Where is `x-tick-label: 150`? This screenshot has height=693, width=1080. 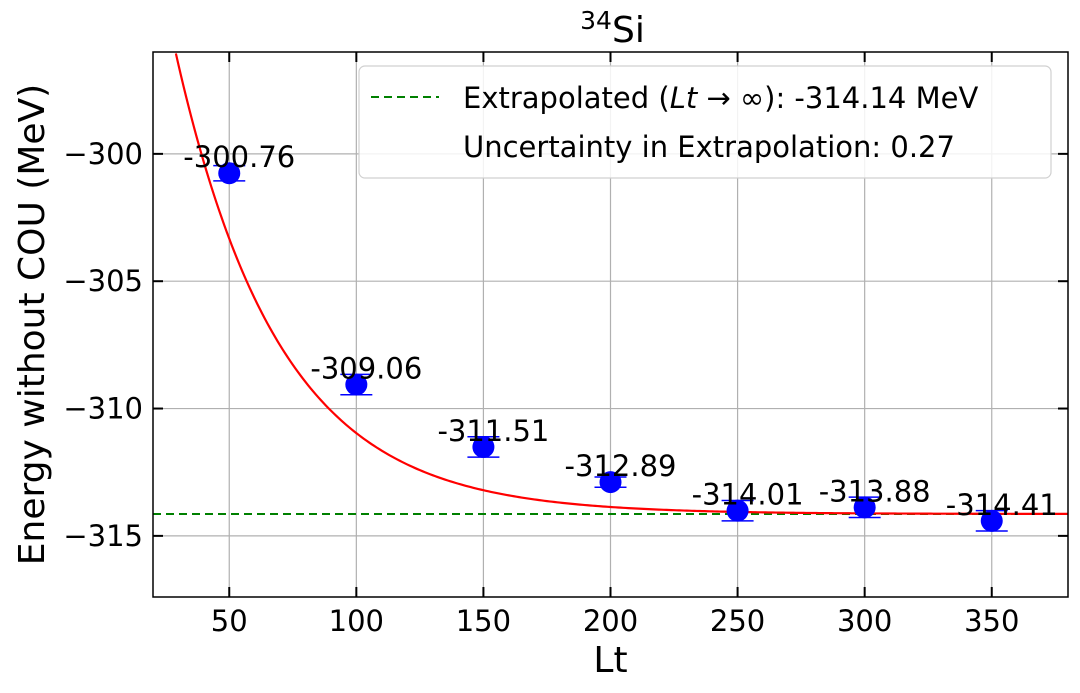 x-tick-label: 150 is located at coordinates (483, 621).